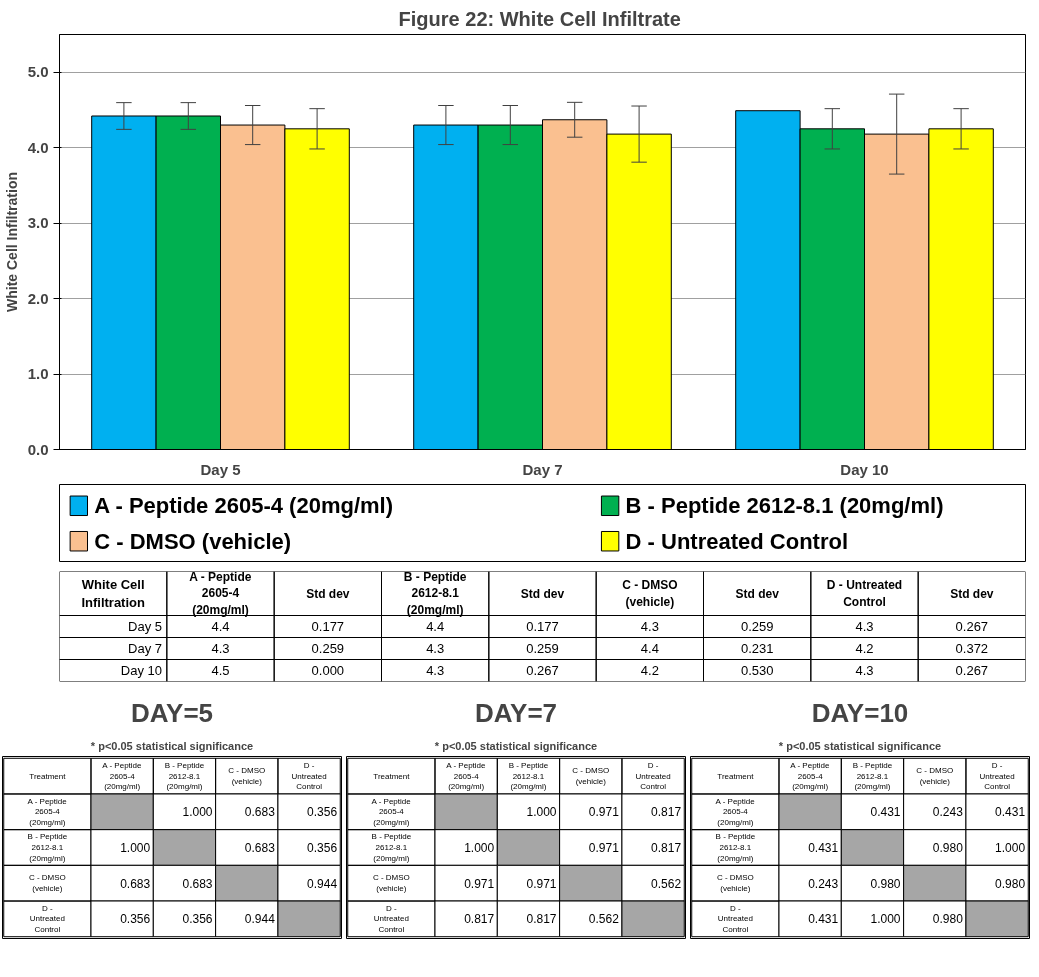 The image size is (1039, 977). I want to click on data-label: 0.372, so click(972, 648).